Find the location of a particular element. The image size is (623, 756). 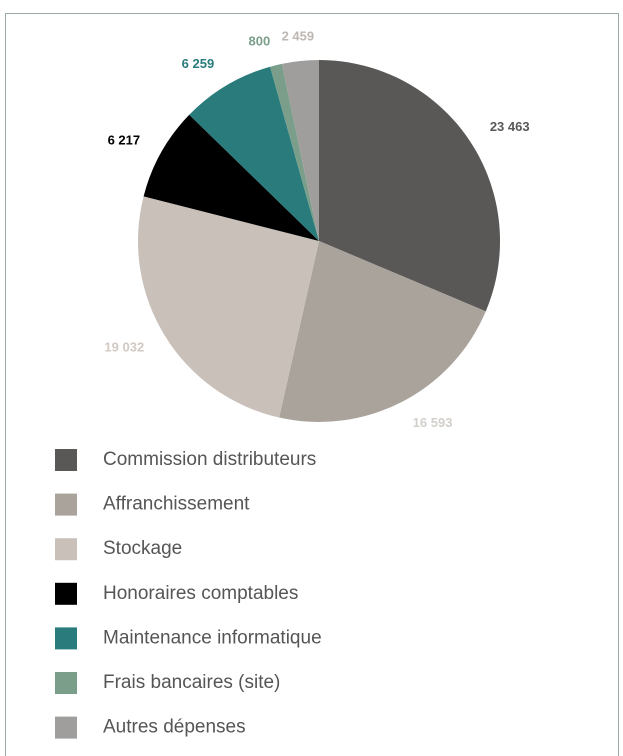

legend-label: Commission distributeurs is located at coordinates (209, 459).